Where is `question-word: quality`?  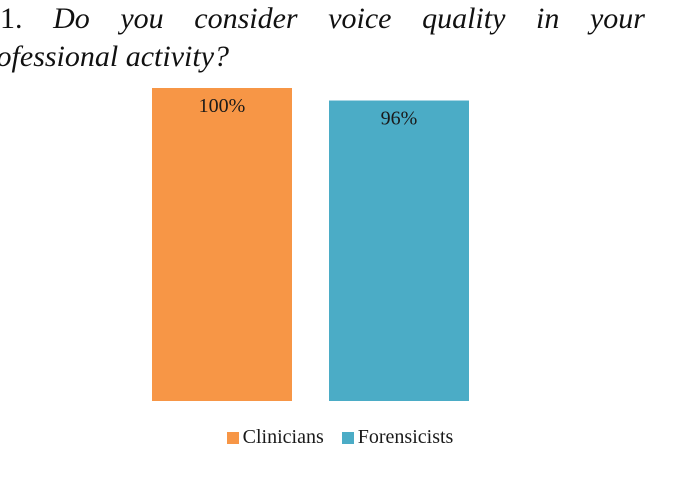
question-word: quality is located at coordinates (464, 18).